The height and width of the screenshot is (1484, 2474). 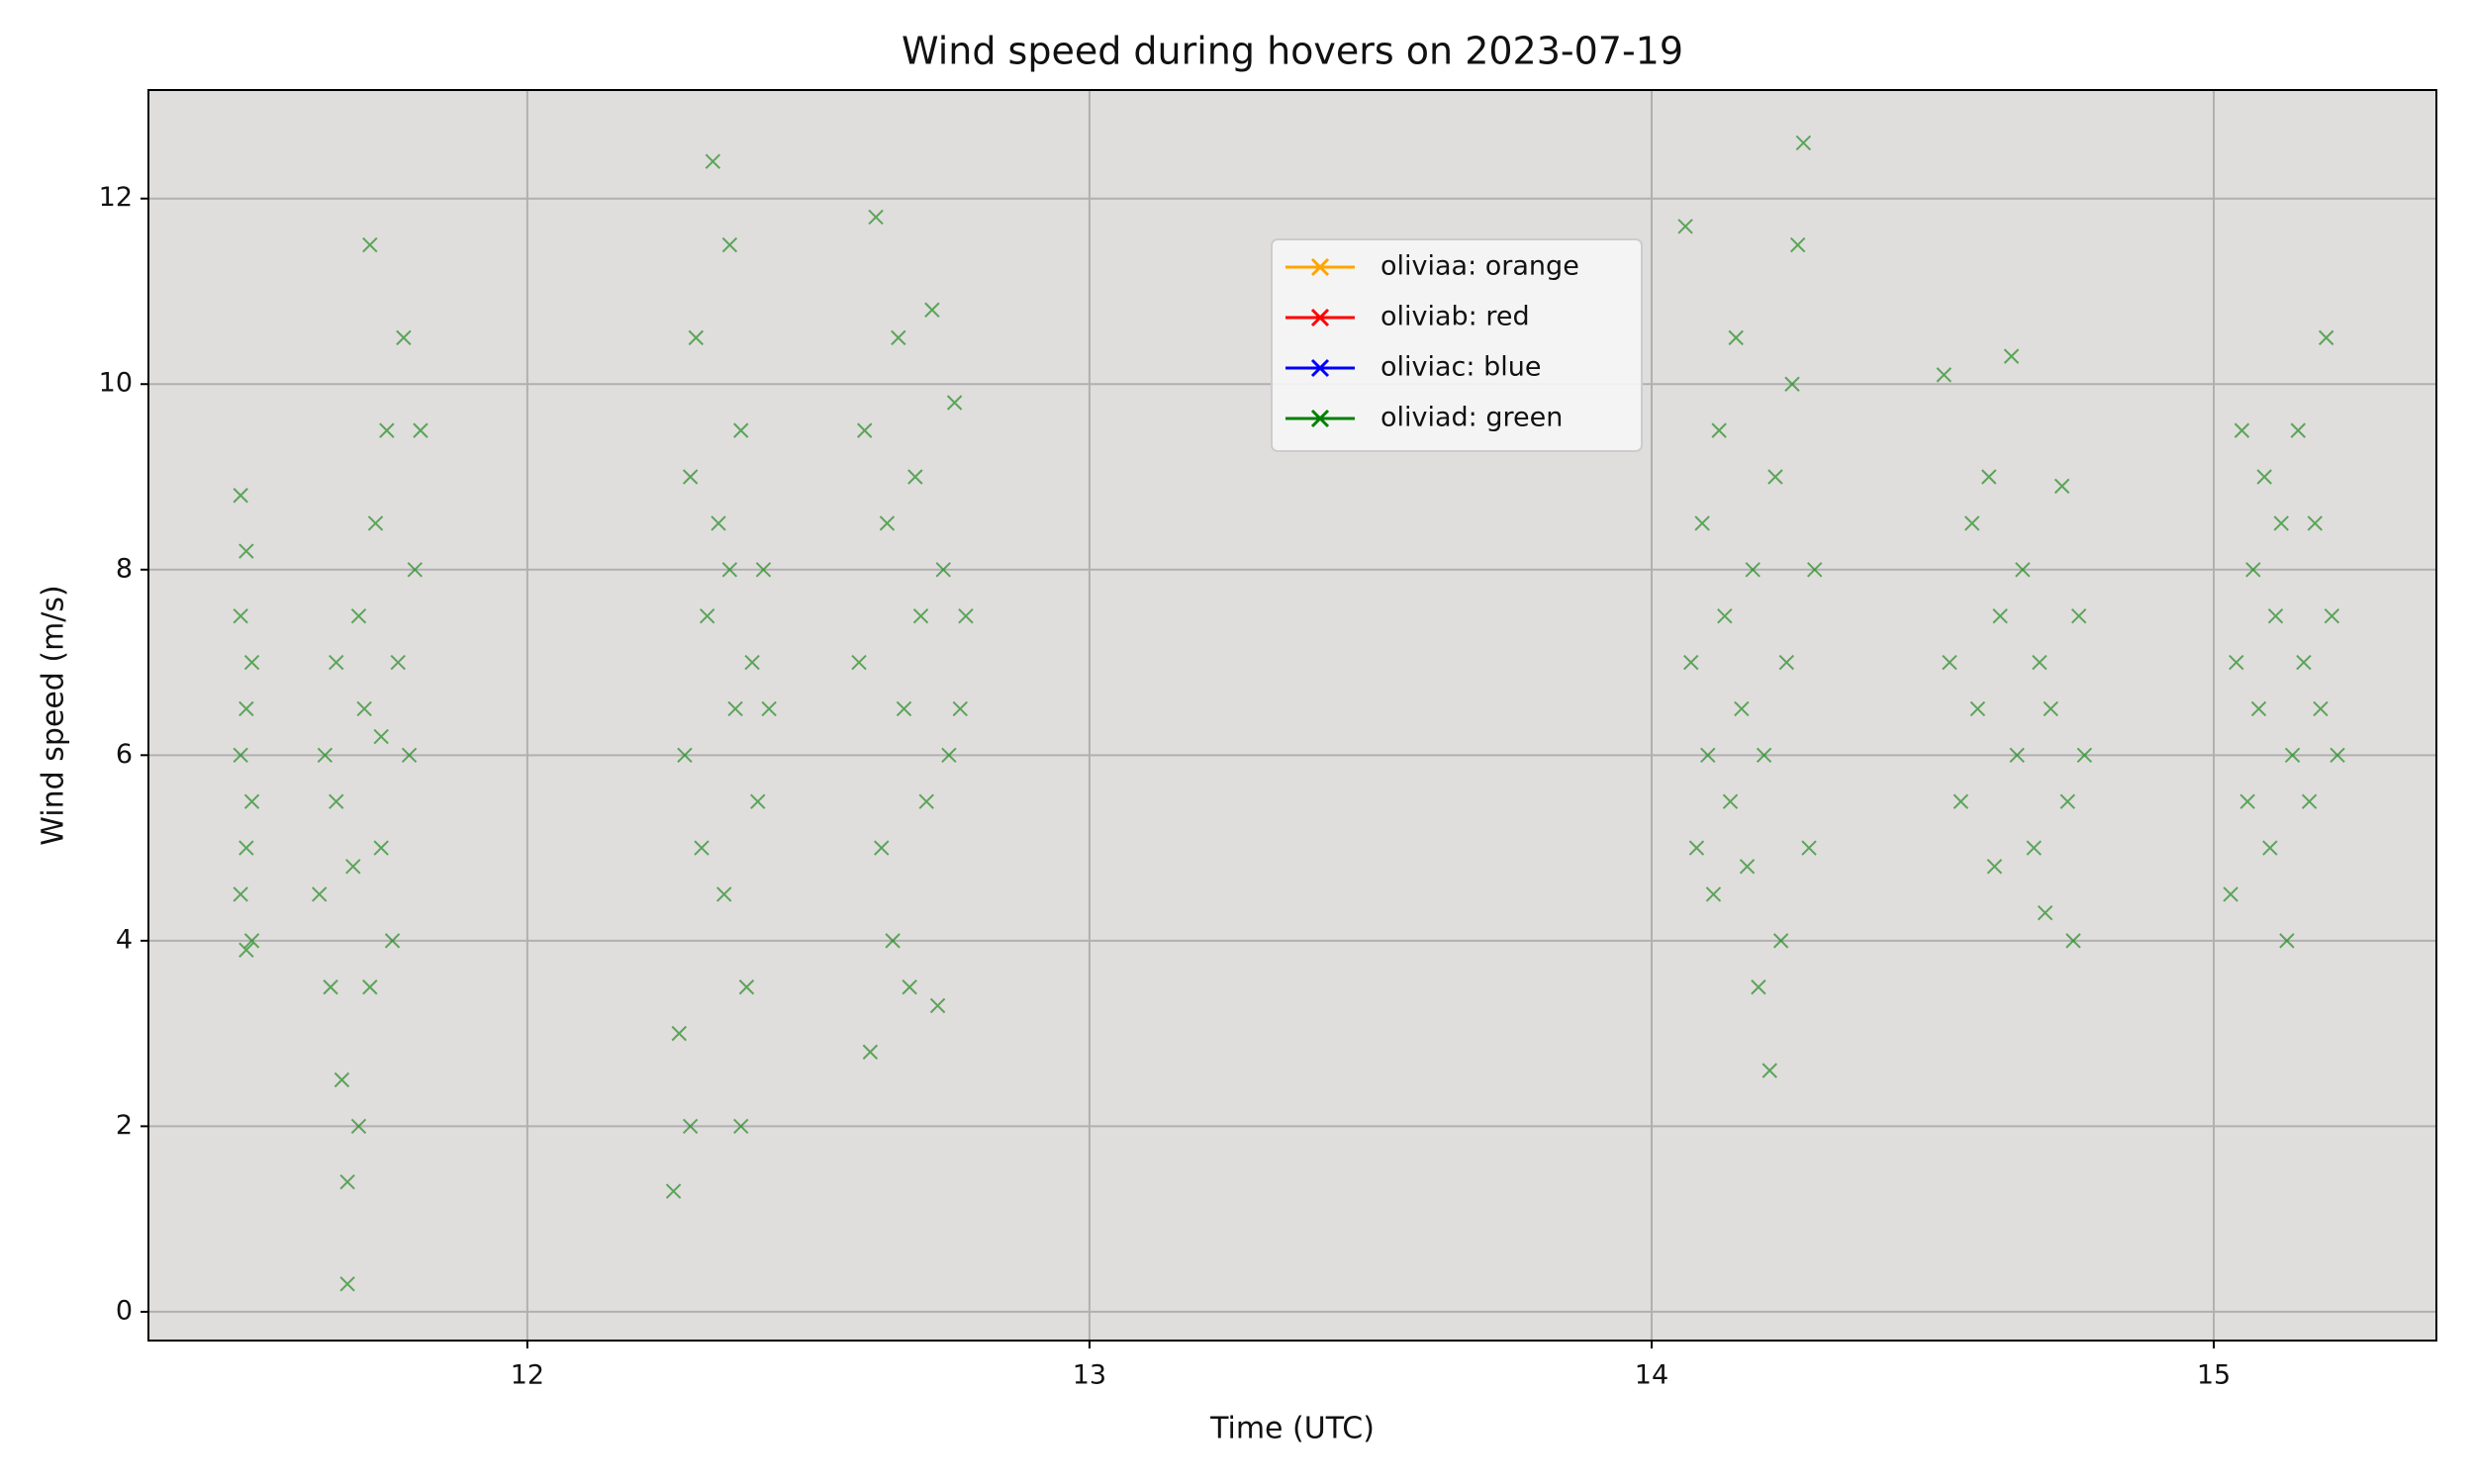 I want to click on legend-label: oliviaa: orange, so click(x=1479, y=266).